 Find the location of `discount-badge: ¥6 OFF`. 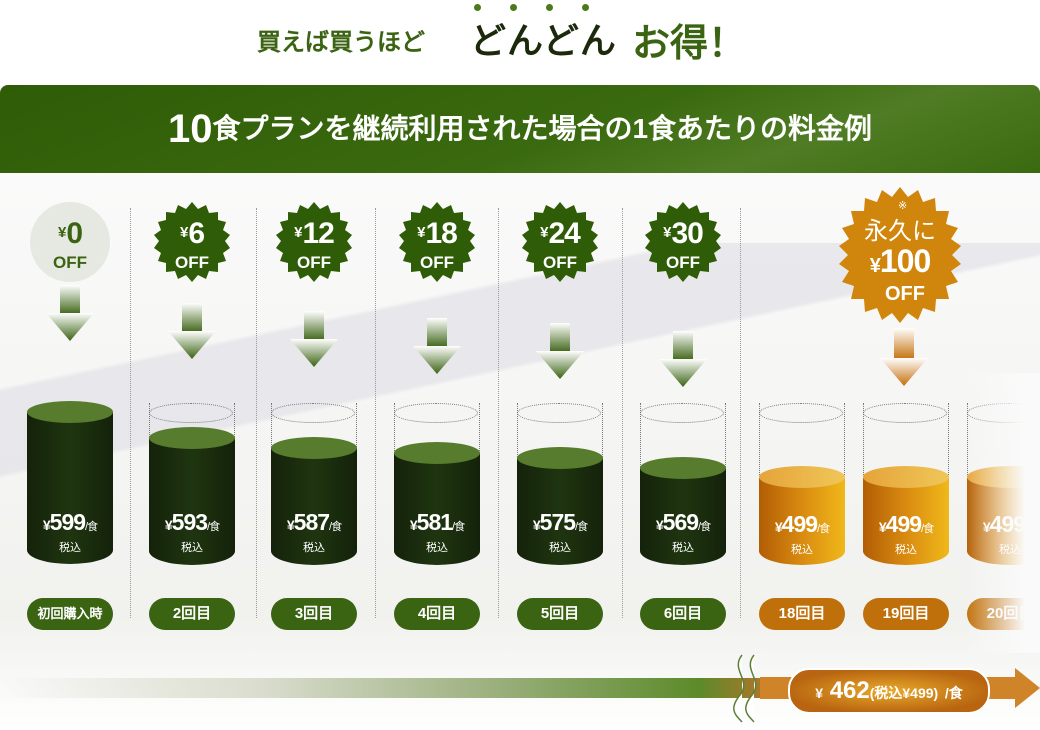

discount-badge: ¥6 OFF is located at coordinates (192, 242).